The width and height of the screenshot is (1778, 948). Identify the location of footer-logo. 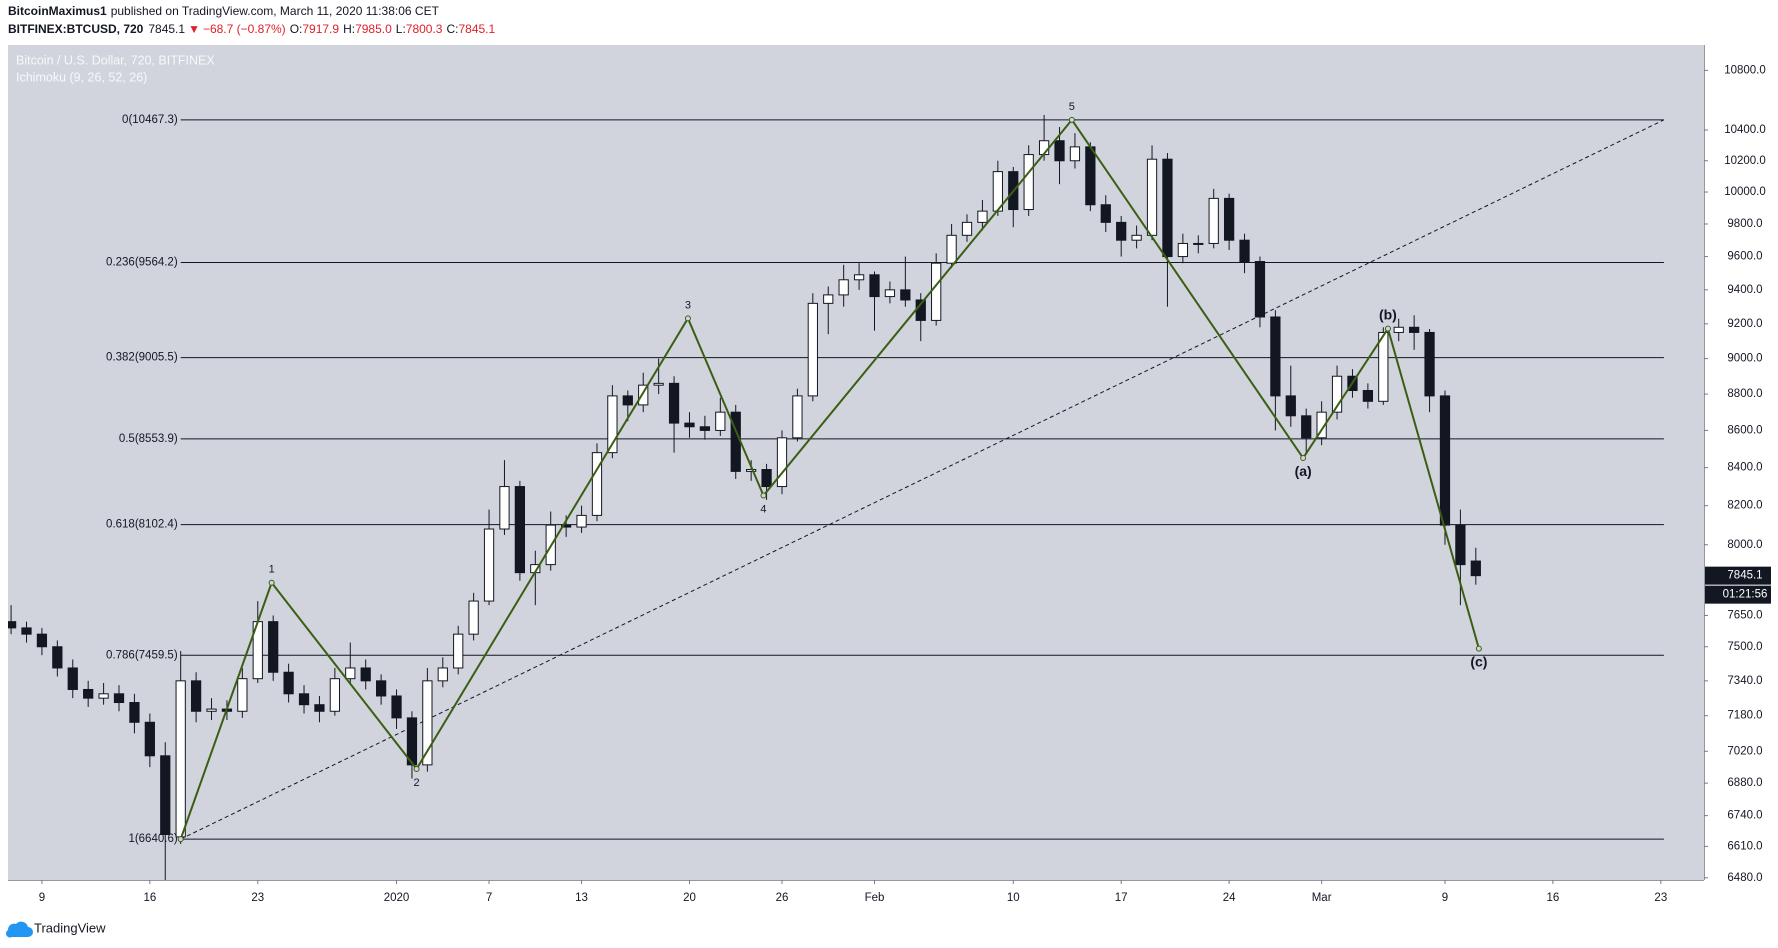
(19, 929).